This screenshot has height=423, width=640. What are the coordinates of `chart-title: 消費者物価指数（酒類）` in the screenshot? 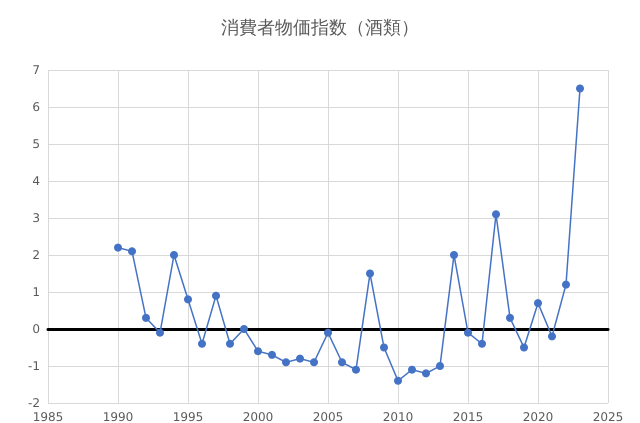 It's located at (320, 28).